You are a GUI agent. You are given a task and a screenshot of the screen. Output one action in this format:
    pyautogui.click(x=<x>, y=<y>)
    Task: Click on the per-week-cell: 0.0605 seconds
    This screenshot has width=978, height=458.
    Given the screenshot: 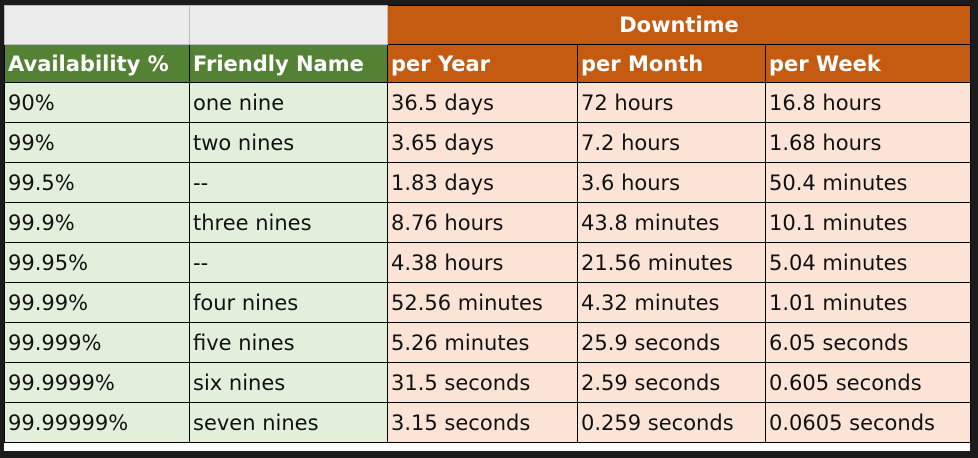 What is the action you would take?
    pyautogui.click(x=868, y=422)
    